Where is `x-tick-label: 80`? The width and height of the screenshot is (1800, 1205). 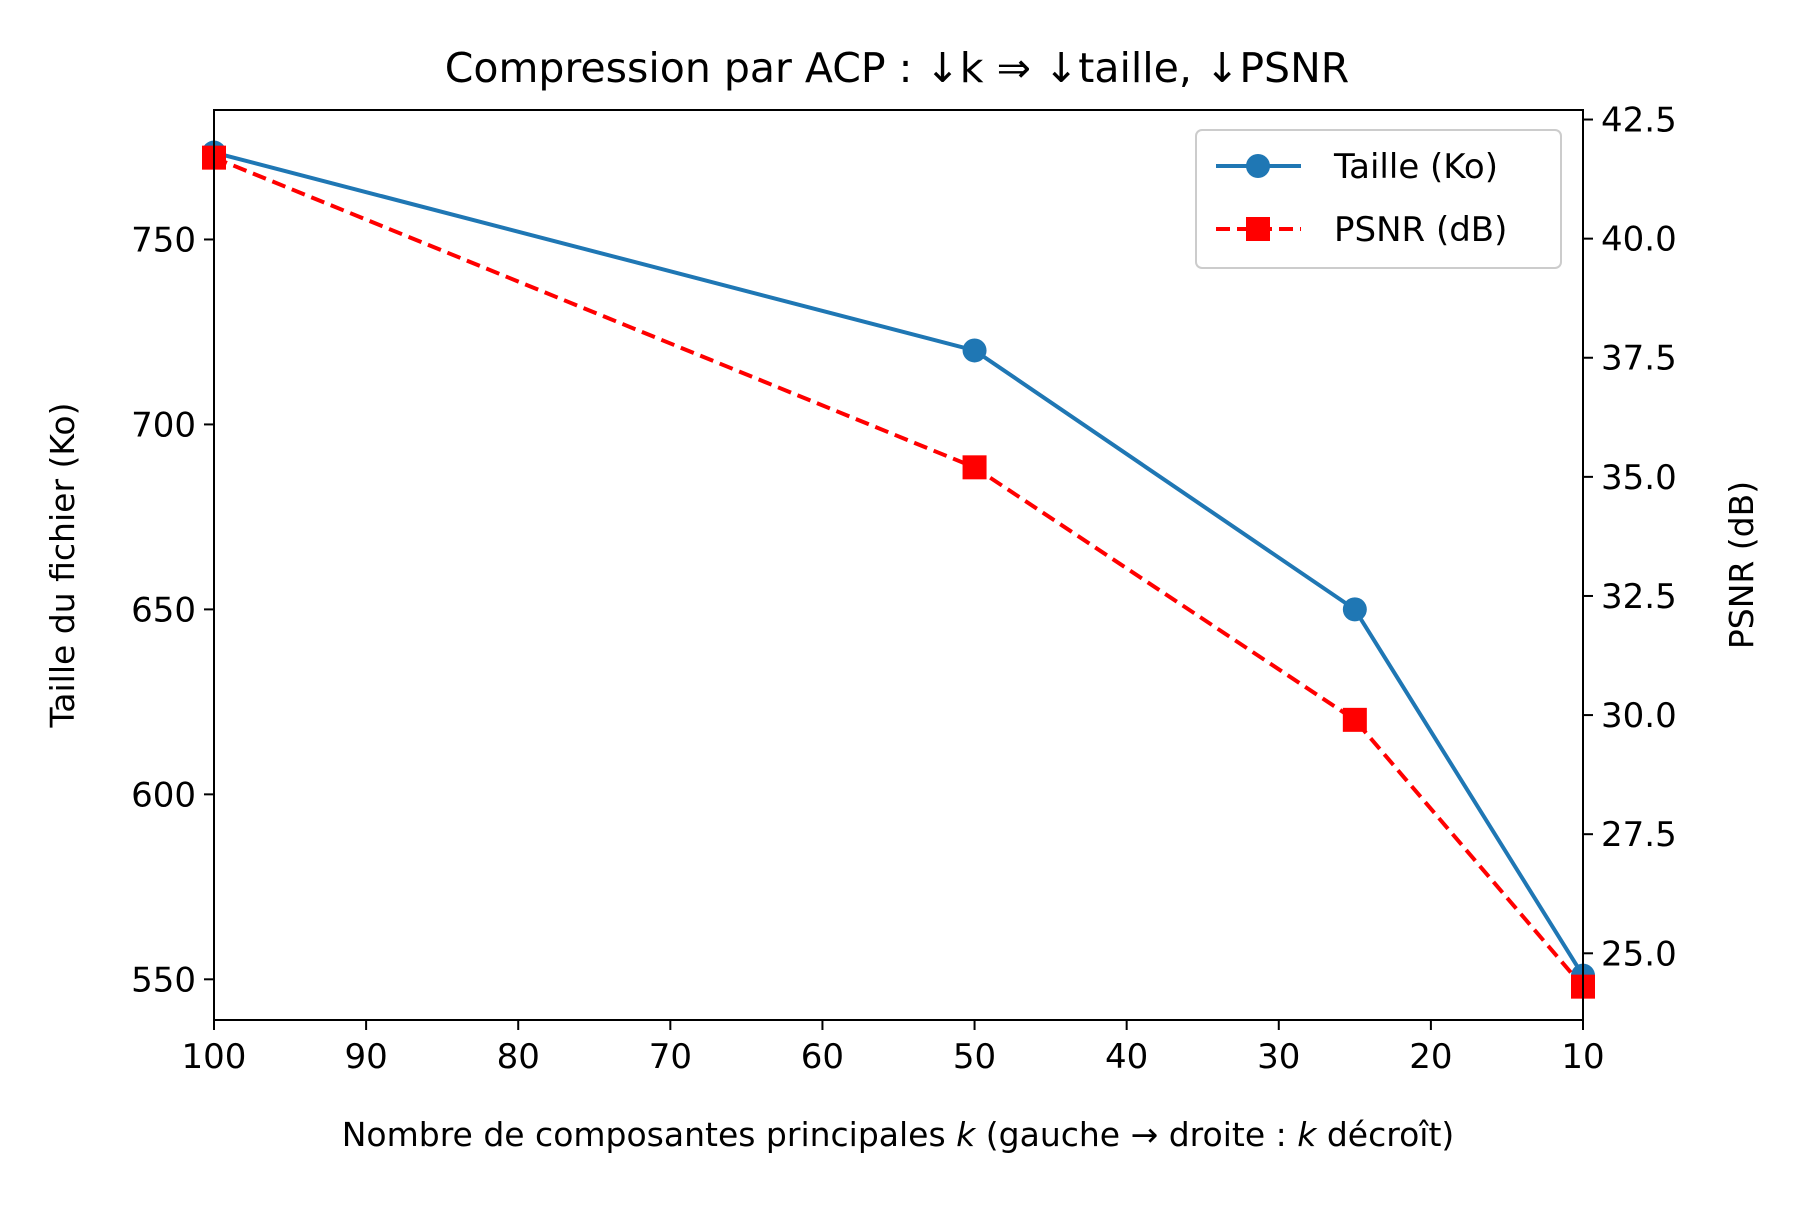
x-tick-label: 80 is located at coordinates (518, 1057).